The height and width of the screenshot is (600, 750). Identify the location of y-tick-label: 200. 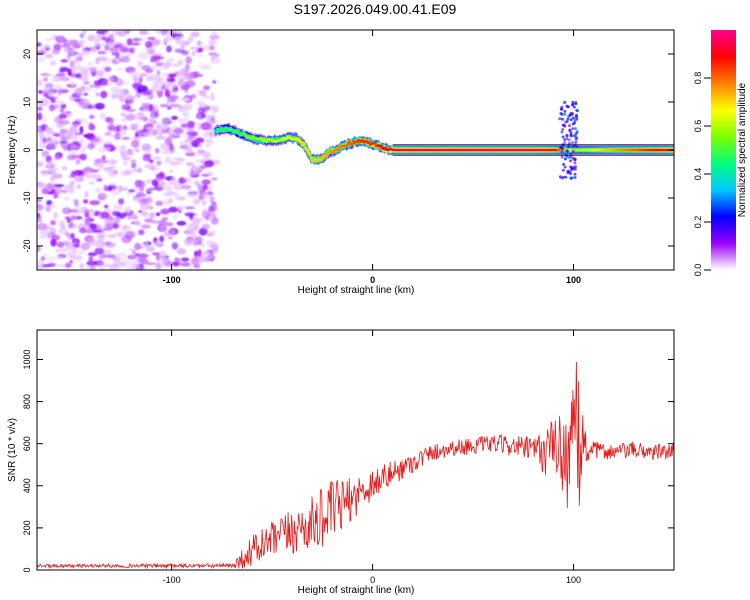
(27, 527).